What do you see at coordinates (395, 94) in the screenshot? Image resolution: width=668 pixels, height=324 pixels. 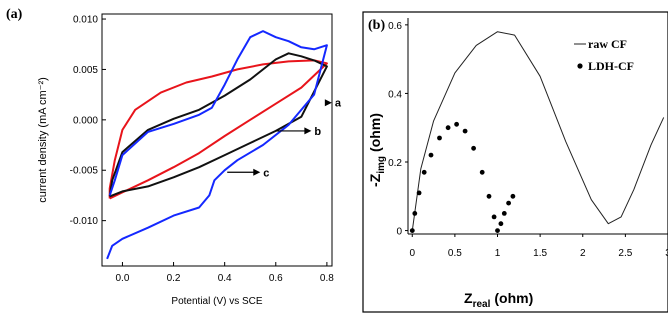 I see `panel-b-y-tick-label: 0.4` at bounding box center [395, 94].